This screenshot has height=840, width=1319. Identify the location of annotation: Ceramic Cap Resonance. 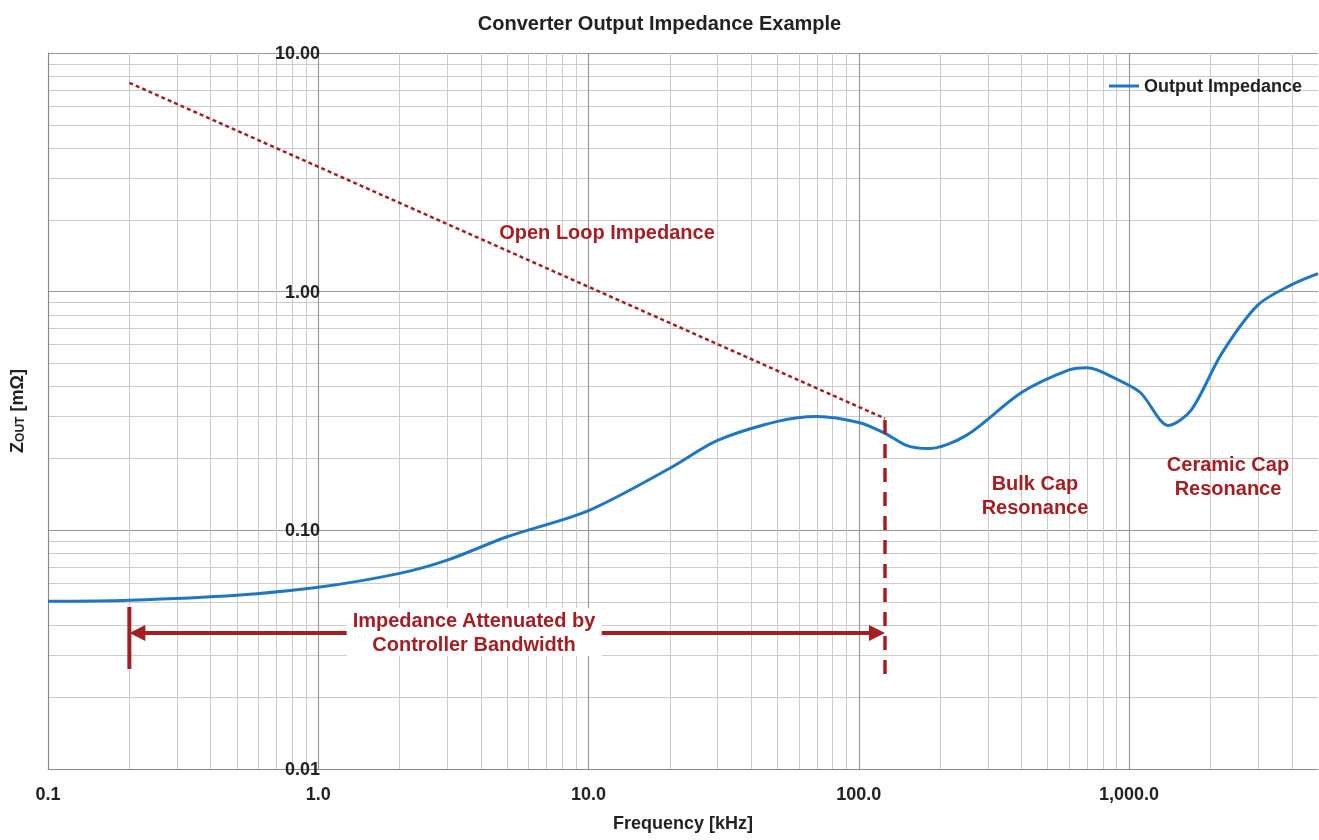
(1228, 476).